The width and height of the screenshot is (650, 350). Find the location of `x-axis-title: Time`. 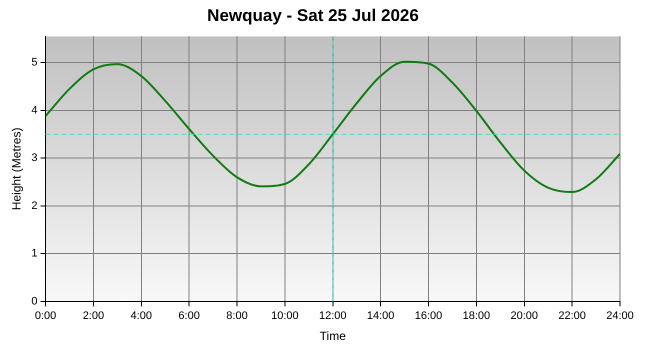

x-axis-title: Time is located at coordinates (333, 336).